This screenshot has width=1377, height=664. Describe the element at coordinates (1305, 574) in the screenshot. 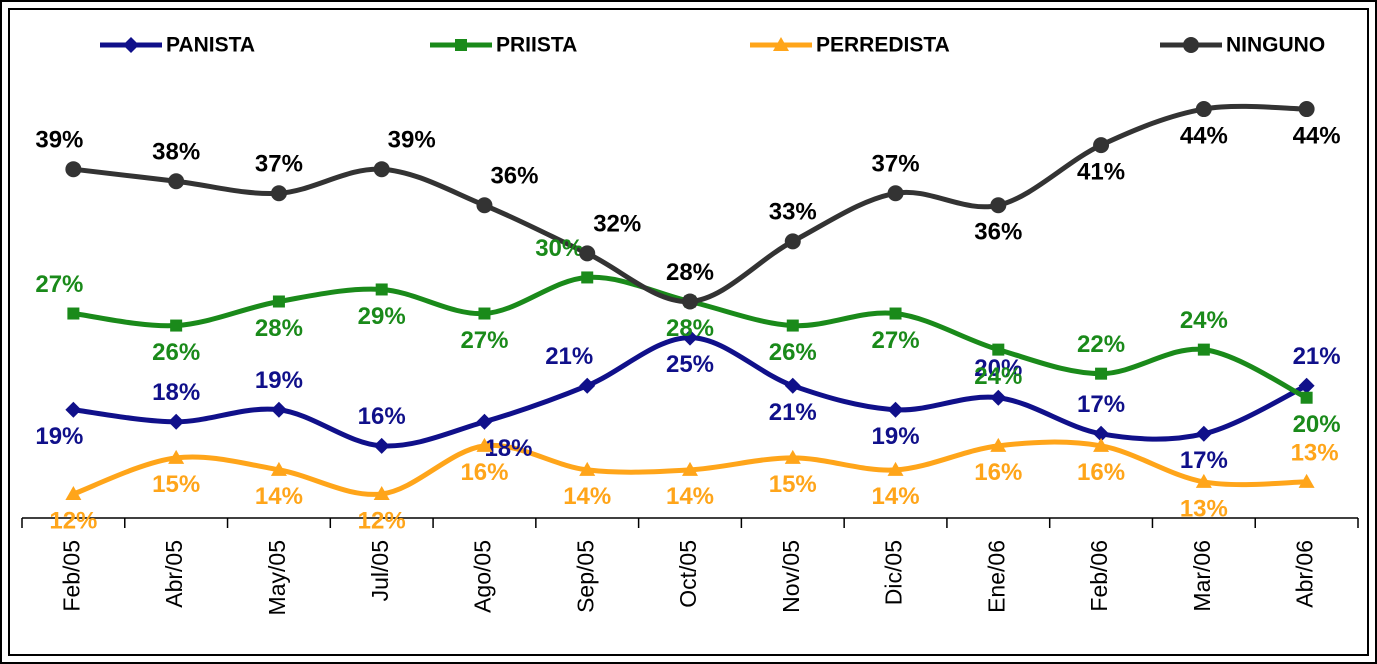

I see `x-tick-label: Abr/06` at that location.